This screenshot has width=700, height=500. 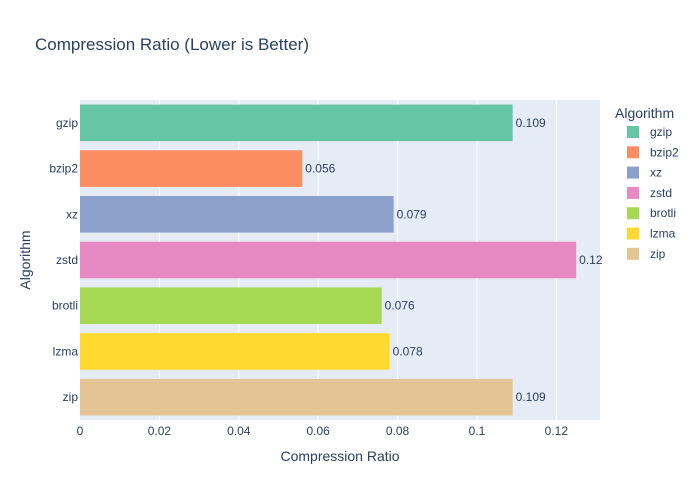 What do you see at coordinates (591, 260) in the screenshot?
I see `data-label-zstd: 0.12` at bounding box center [591, 260].